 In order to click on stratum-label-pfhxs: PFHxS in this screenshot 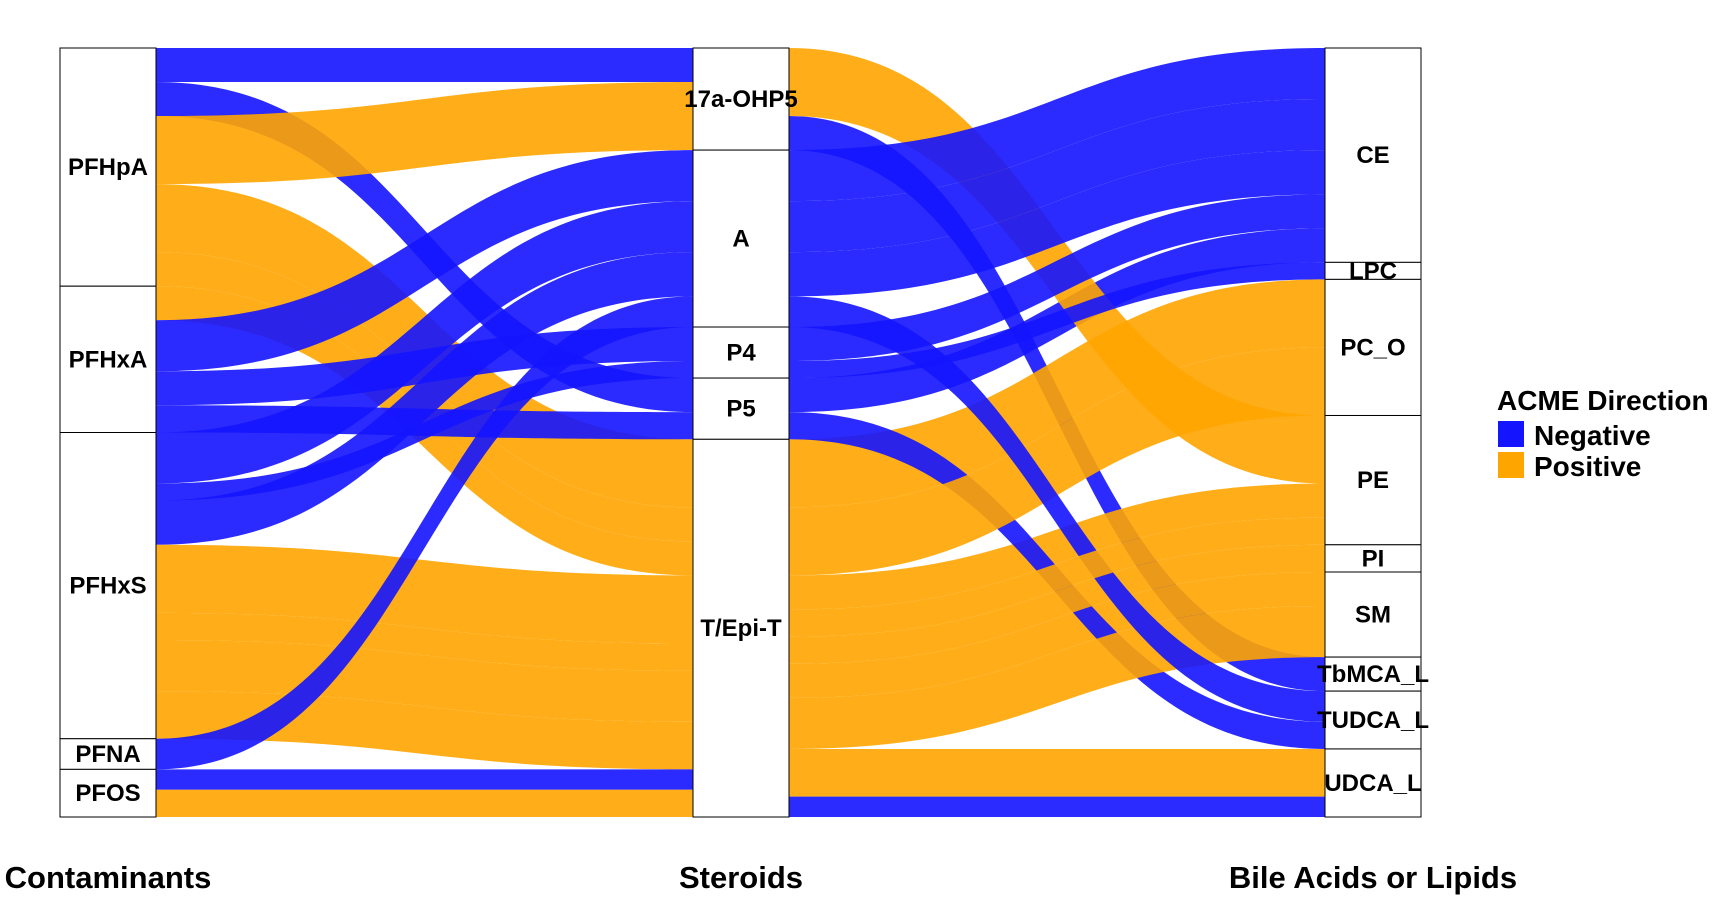, I will do `click(107, 586)`.